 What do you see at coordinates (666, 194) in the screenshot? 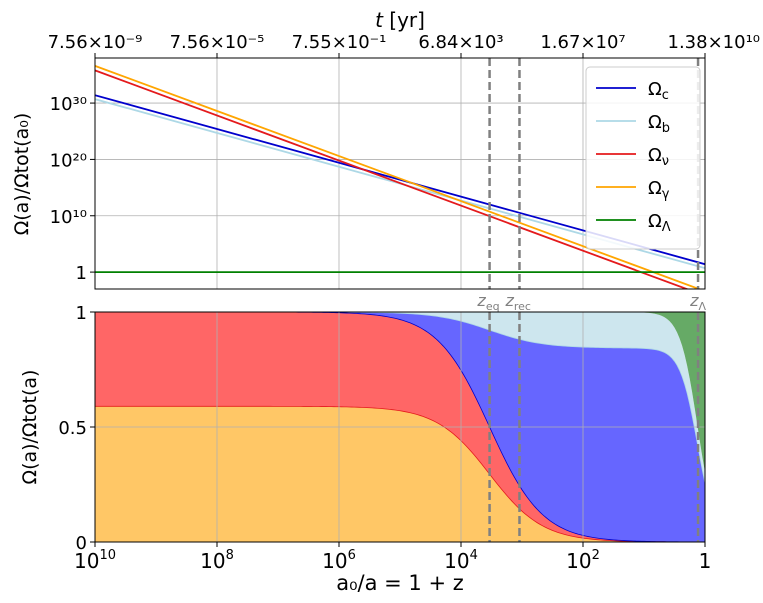
I see `legend-label-sub-3: γ` at bounding box center [666, 194].